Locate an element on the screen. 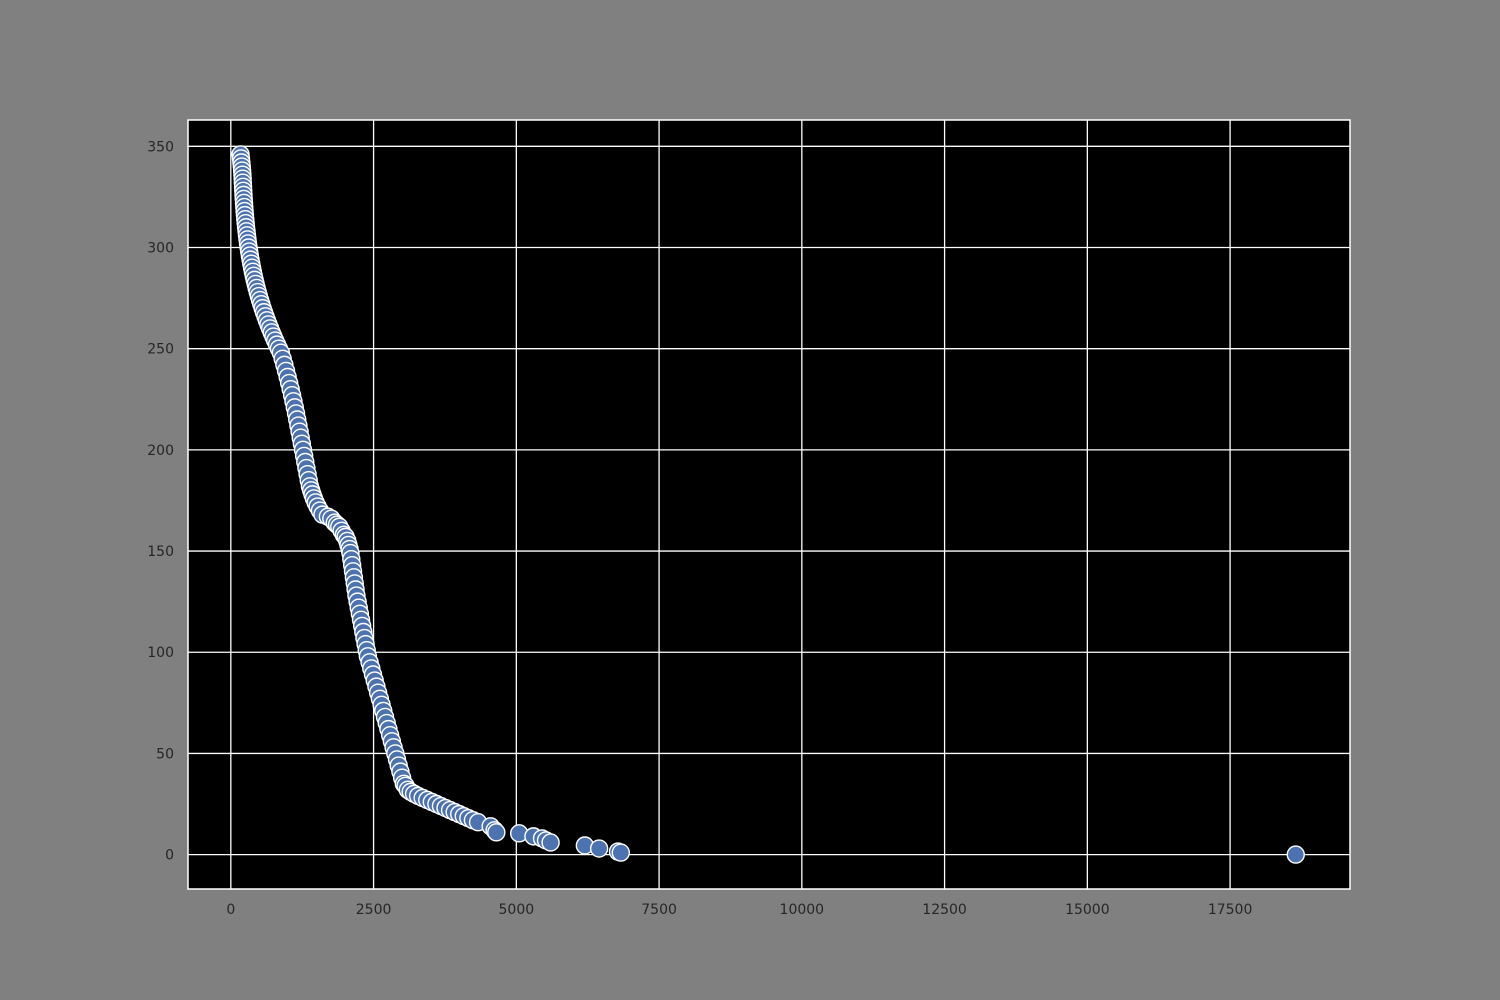  x-tick-label: 12500 is located at coordinates (944, 910).